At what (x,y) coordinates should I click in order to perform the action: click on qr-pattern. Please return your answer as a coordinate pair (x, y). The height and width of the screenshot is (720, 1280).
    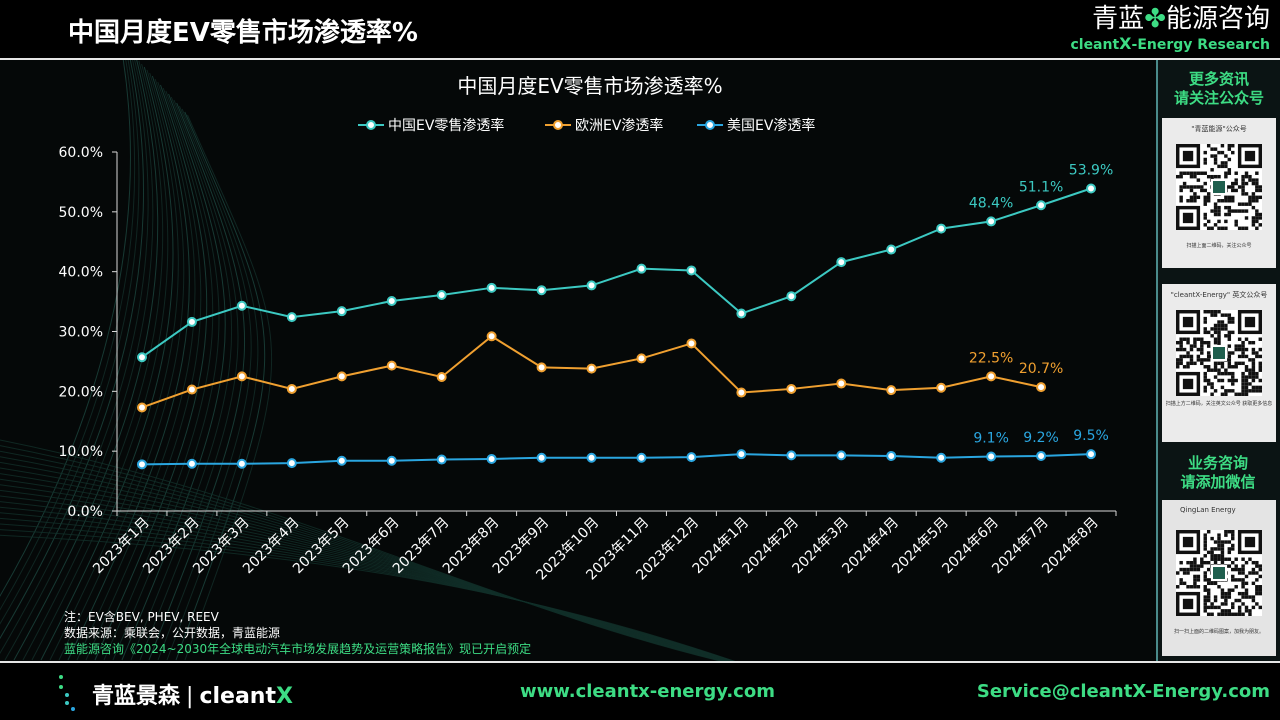
    Looking at the image, I should click on (1219, 573).